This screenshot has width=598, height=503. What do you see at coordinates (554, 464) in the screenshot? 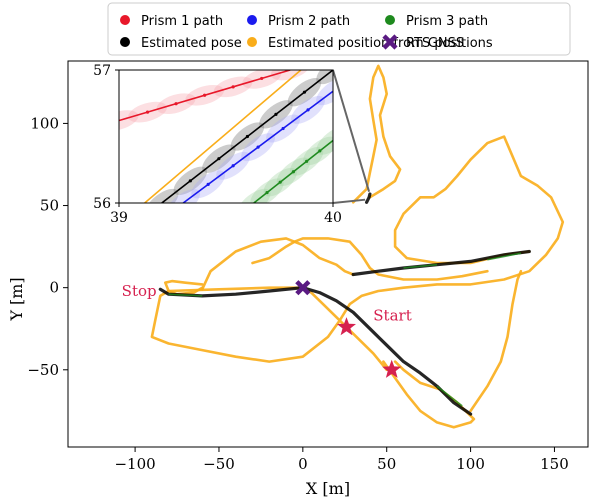
I see `x-tick-label-5: 150` at bounding box center [554, 464].